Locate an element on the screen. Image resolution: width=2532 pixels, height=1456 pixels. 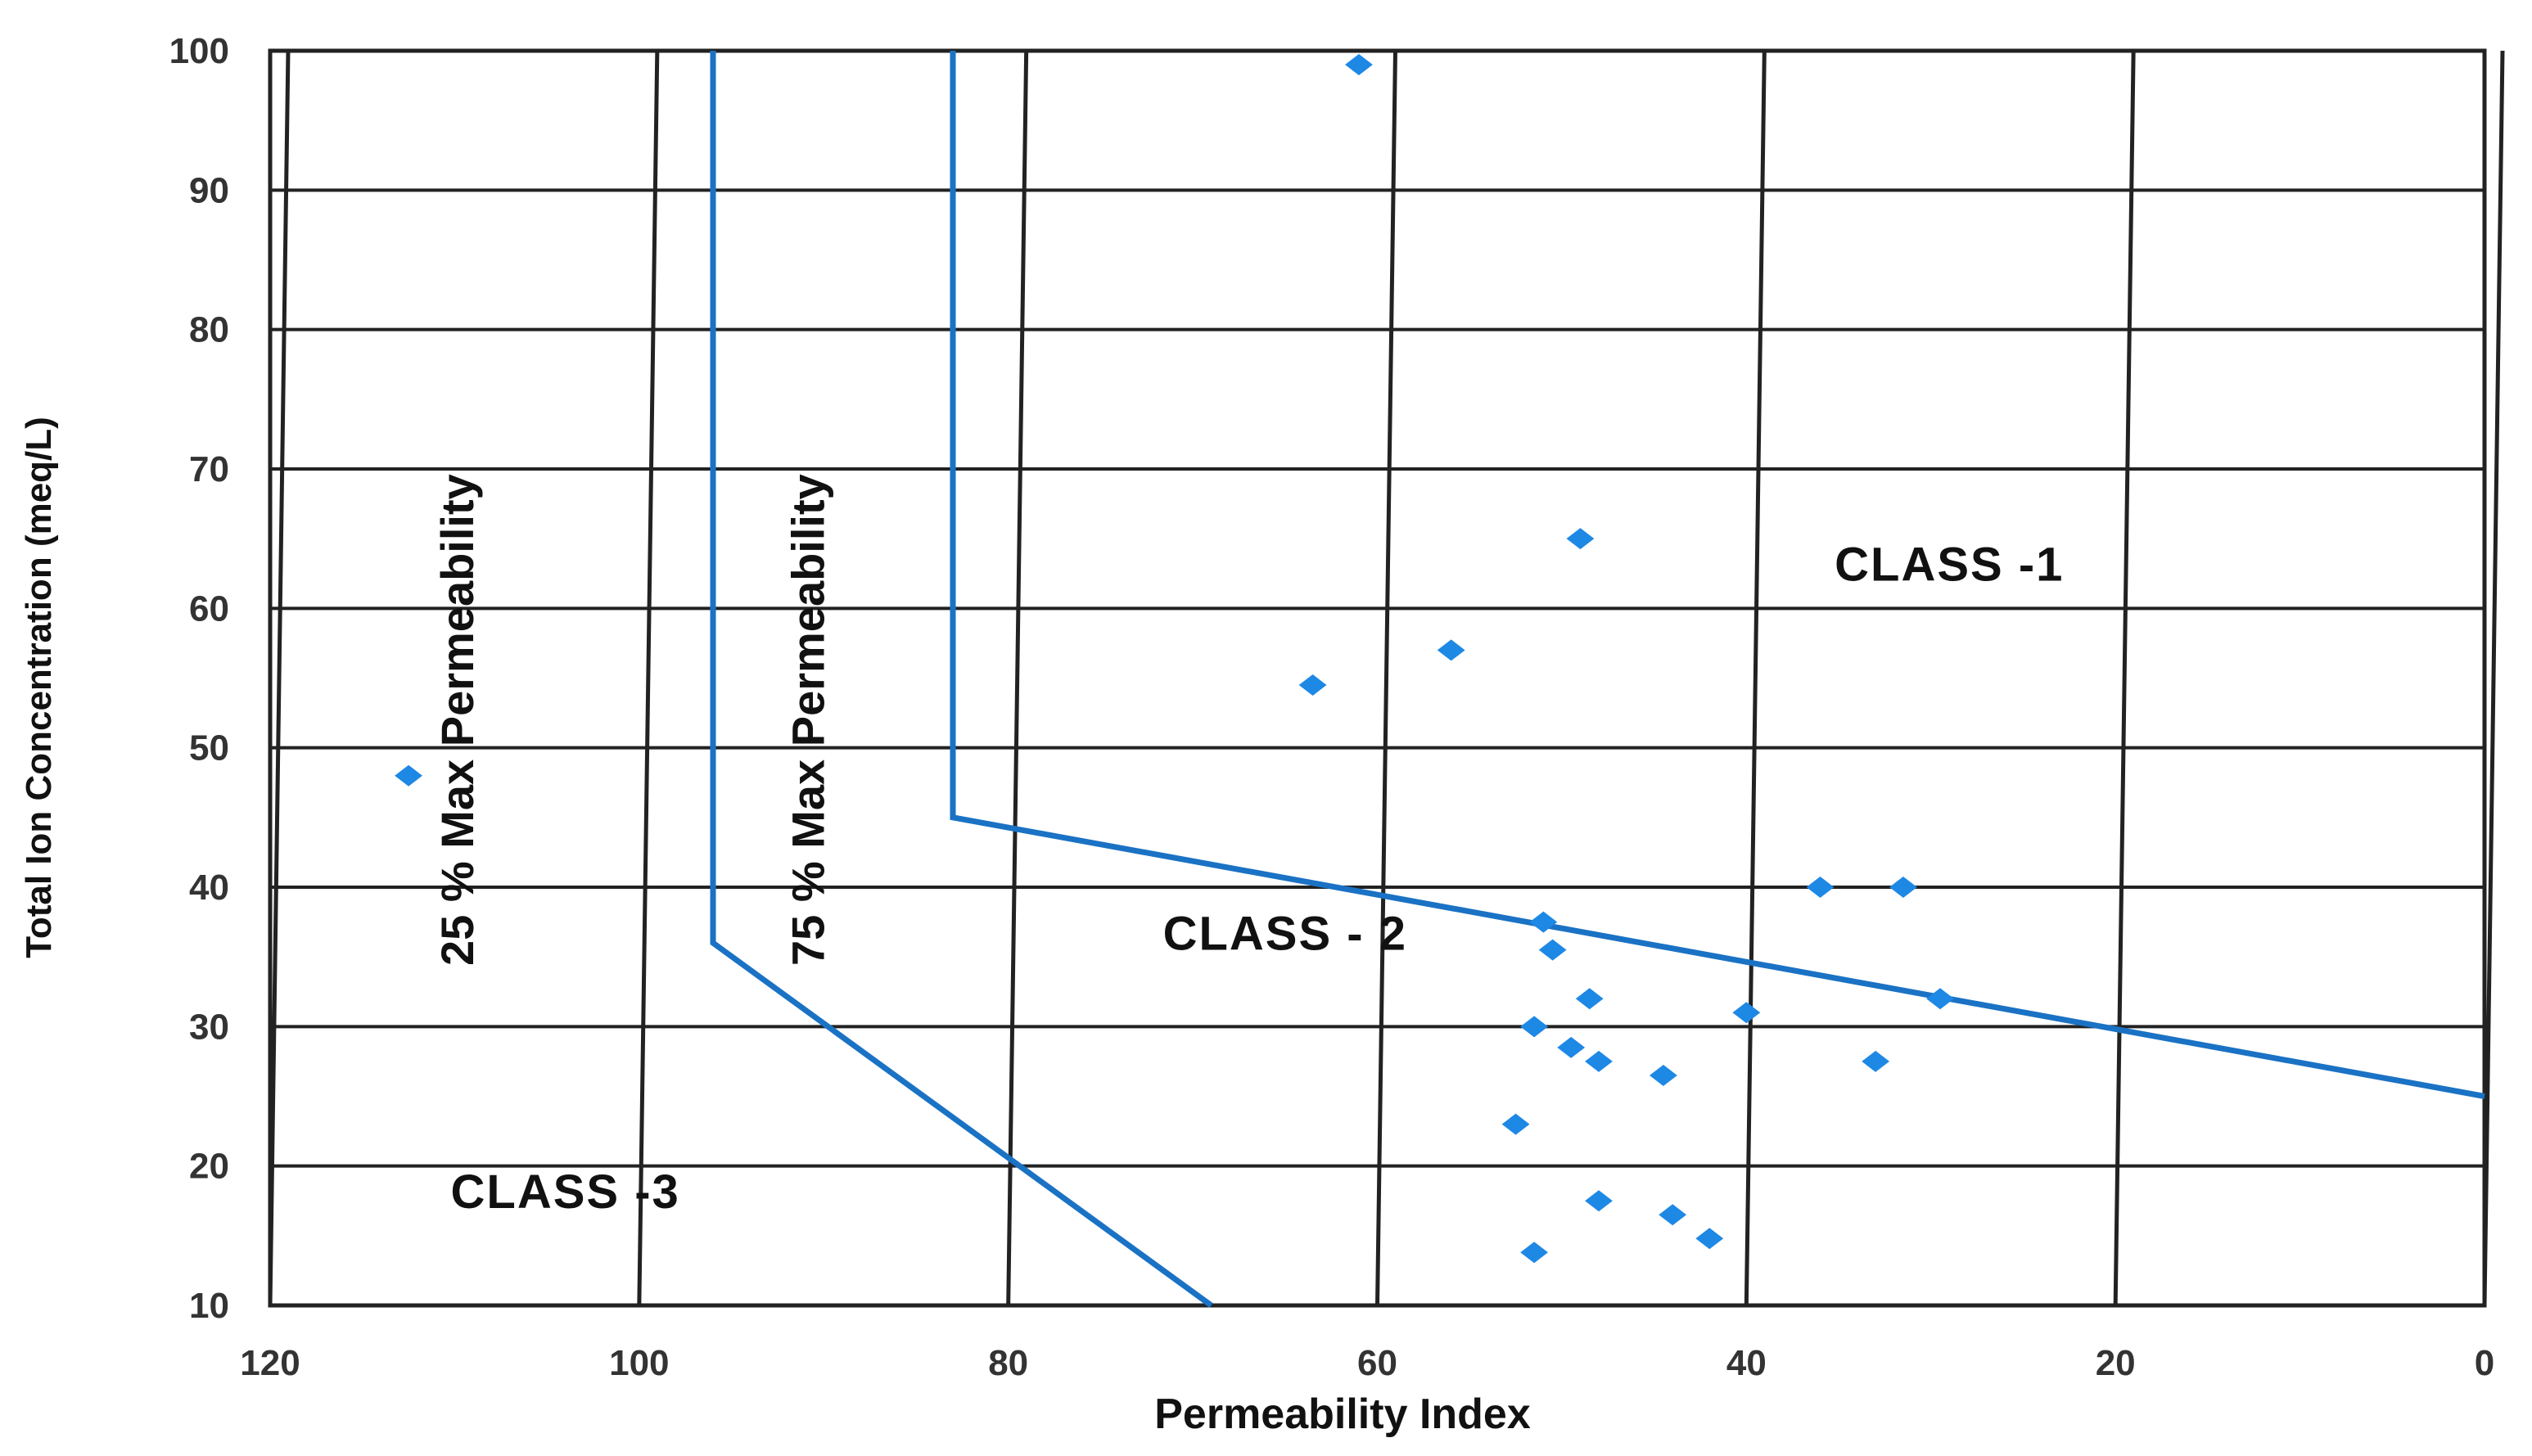
y-tick-label: 50 is located at coordinates (209, 748).